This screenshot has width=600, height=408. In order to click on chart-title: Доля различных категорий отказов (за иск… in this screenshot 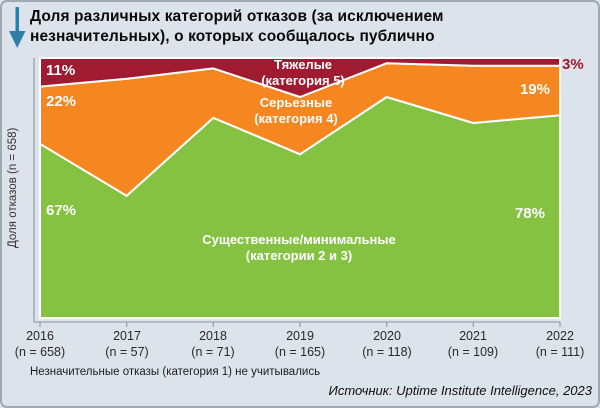, I will do `click(313, 26)`.